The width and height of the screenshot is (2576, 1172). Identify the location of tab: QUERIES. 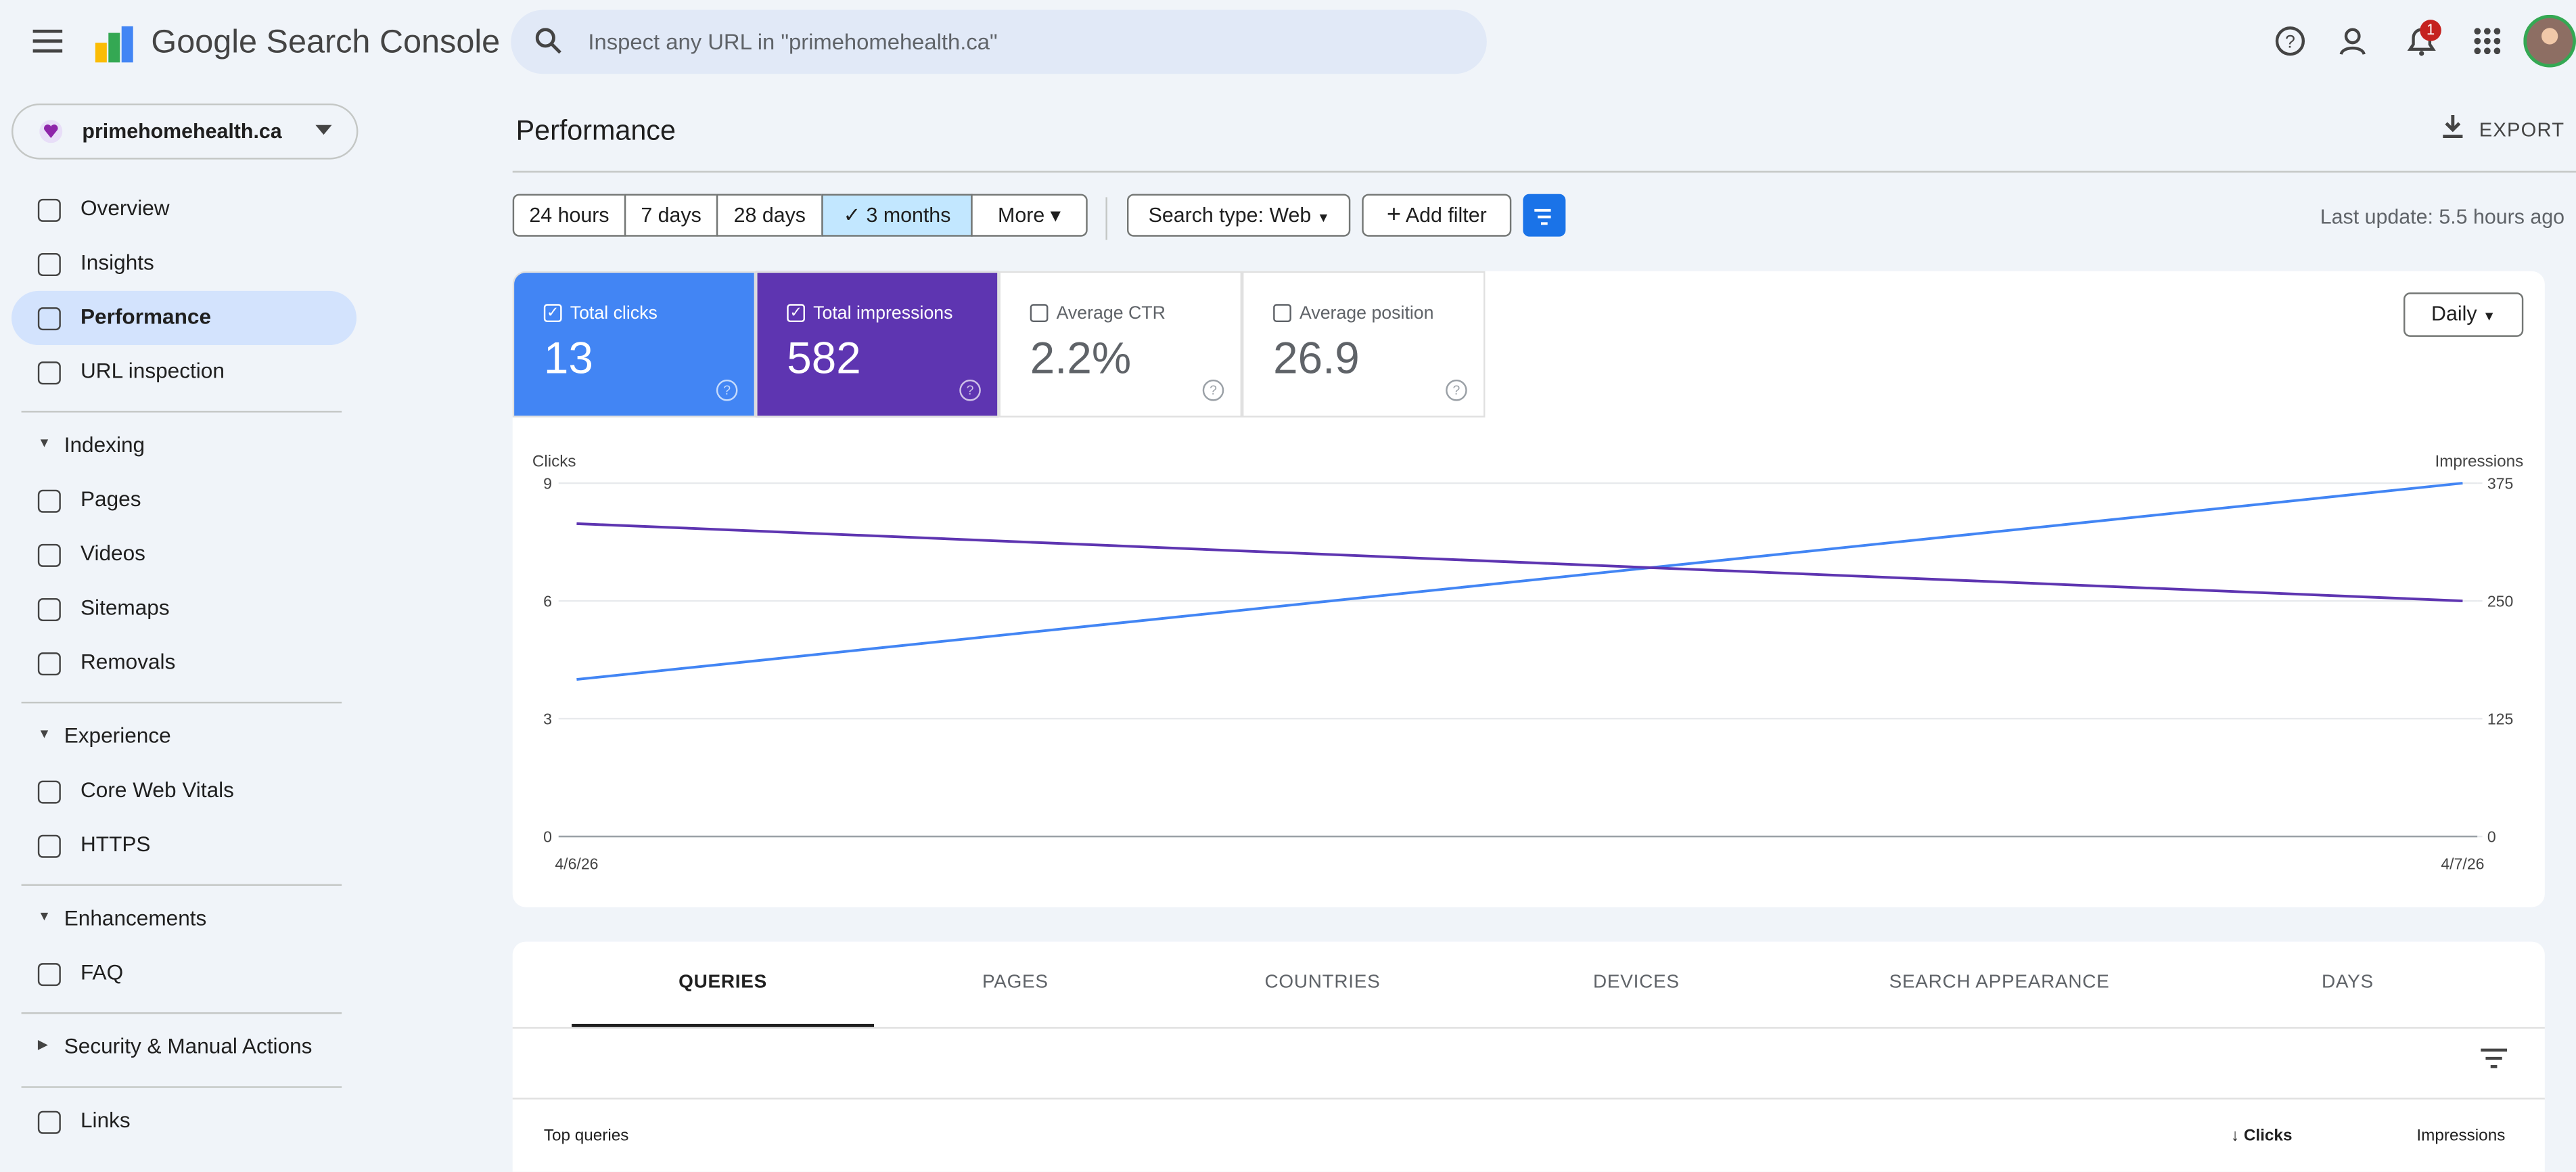
(722, 982).